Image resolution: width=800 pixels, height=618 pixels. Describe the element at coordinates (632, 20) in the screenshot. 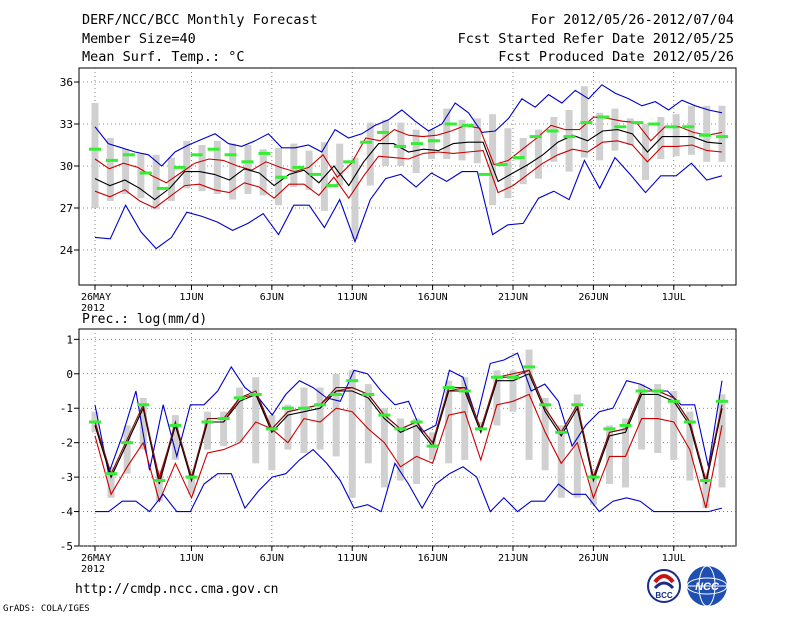

I see `forecast-period: For 2012/05/26-2012/07/04` at that location.